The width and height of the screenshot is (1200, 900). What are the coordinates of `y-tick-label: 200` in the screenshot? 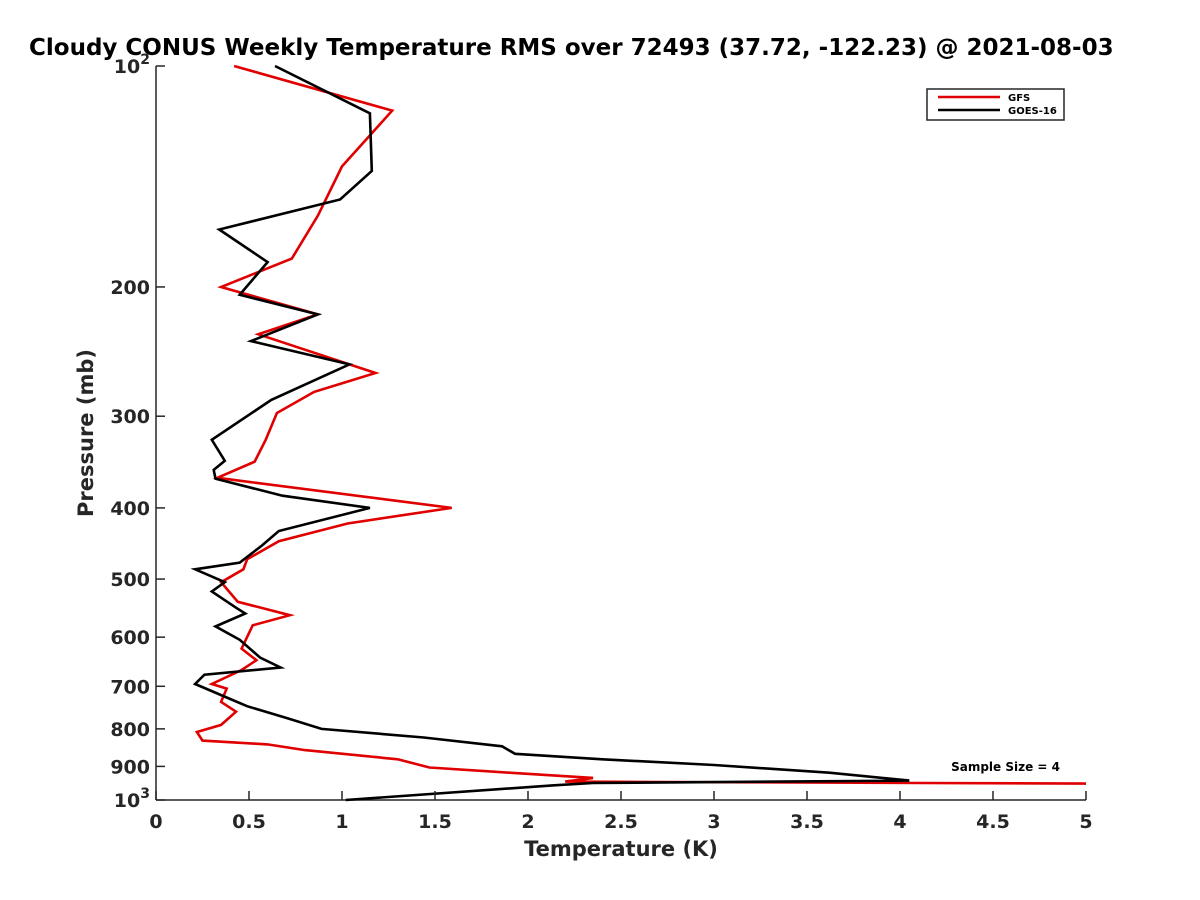 It's located at (130, 288).